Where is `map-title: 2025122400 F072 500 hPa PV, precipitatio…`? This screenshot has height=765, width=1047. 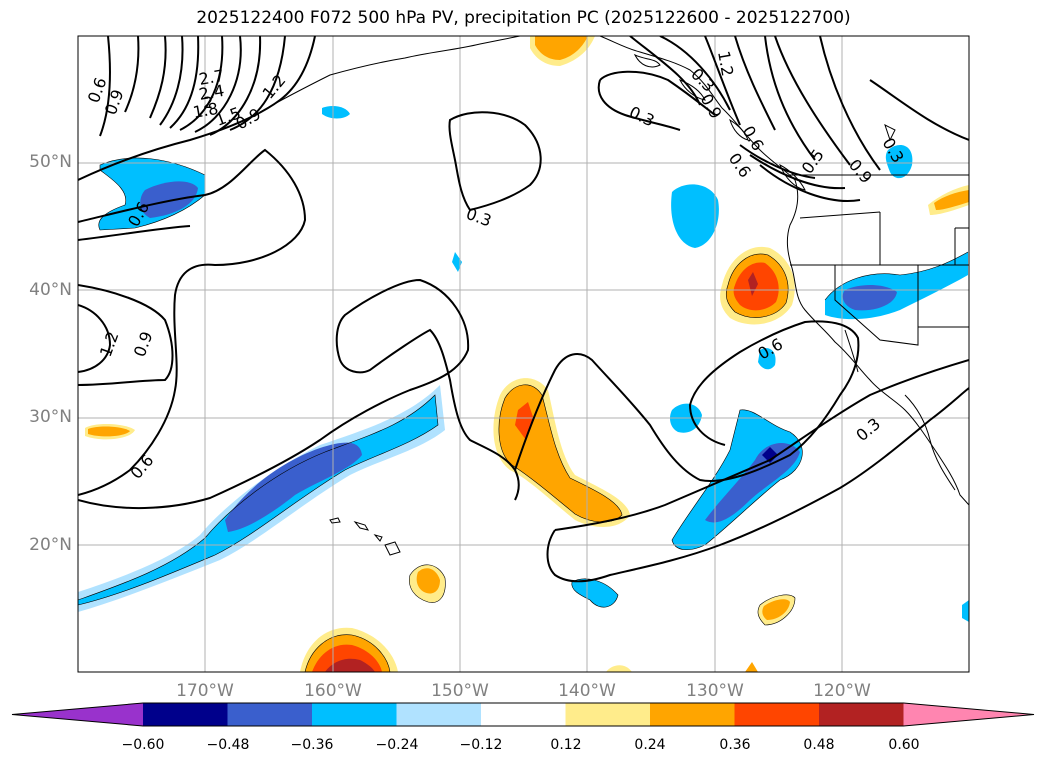
map-title: 2025122400 F072 500 hPa PV, precipitatio… is located at coordinates (523, 18).